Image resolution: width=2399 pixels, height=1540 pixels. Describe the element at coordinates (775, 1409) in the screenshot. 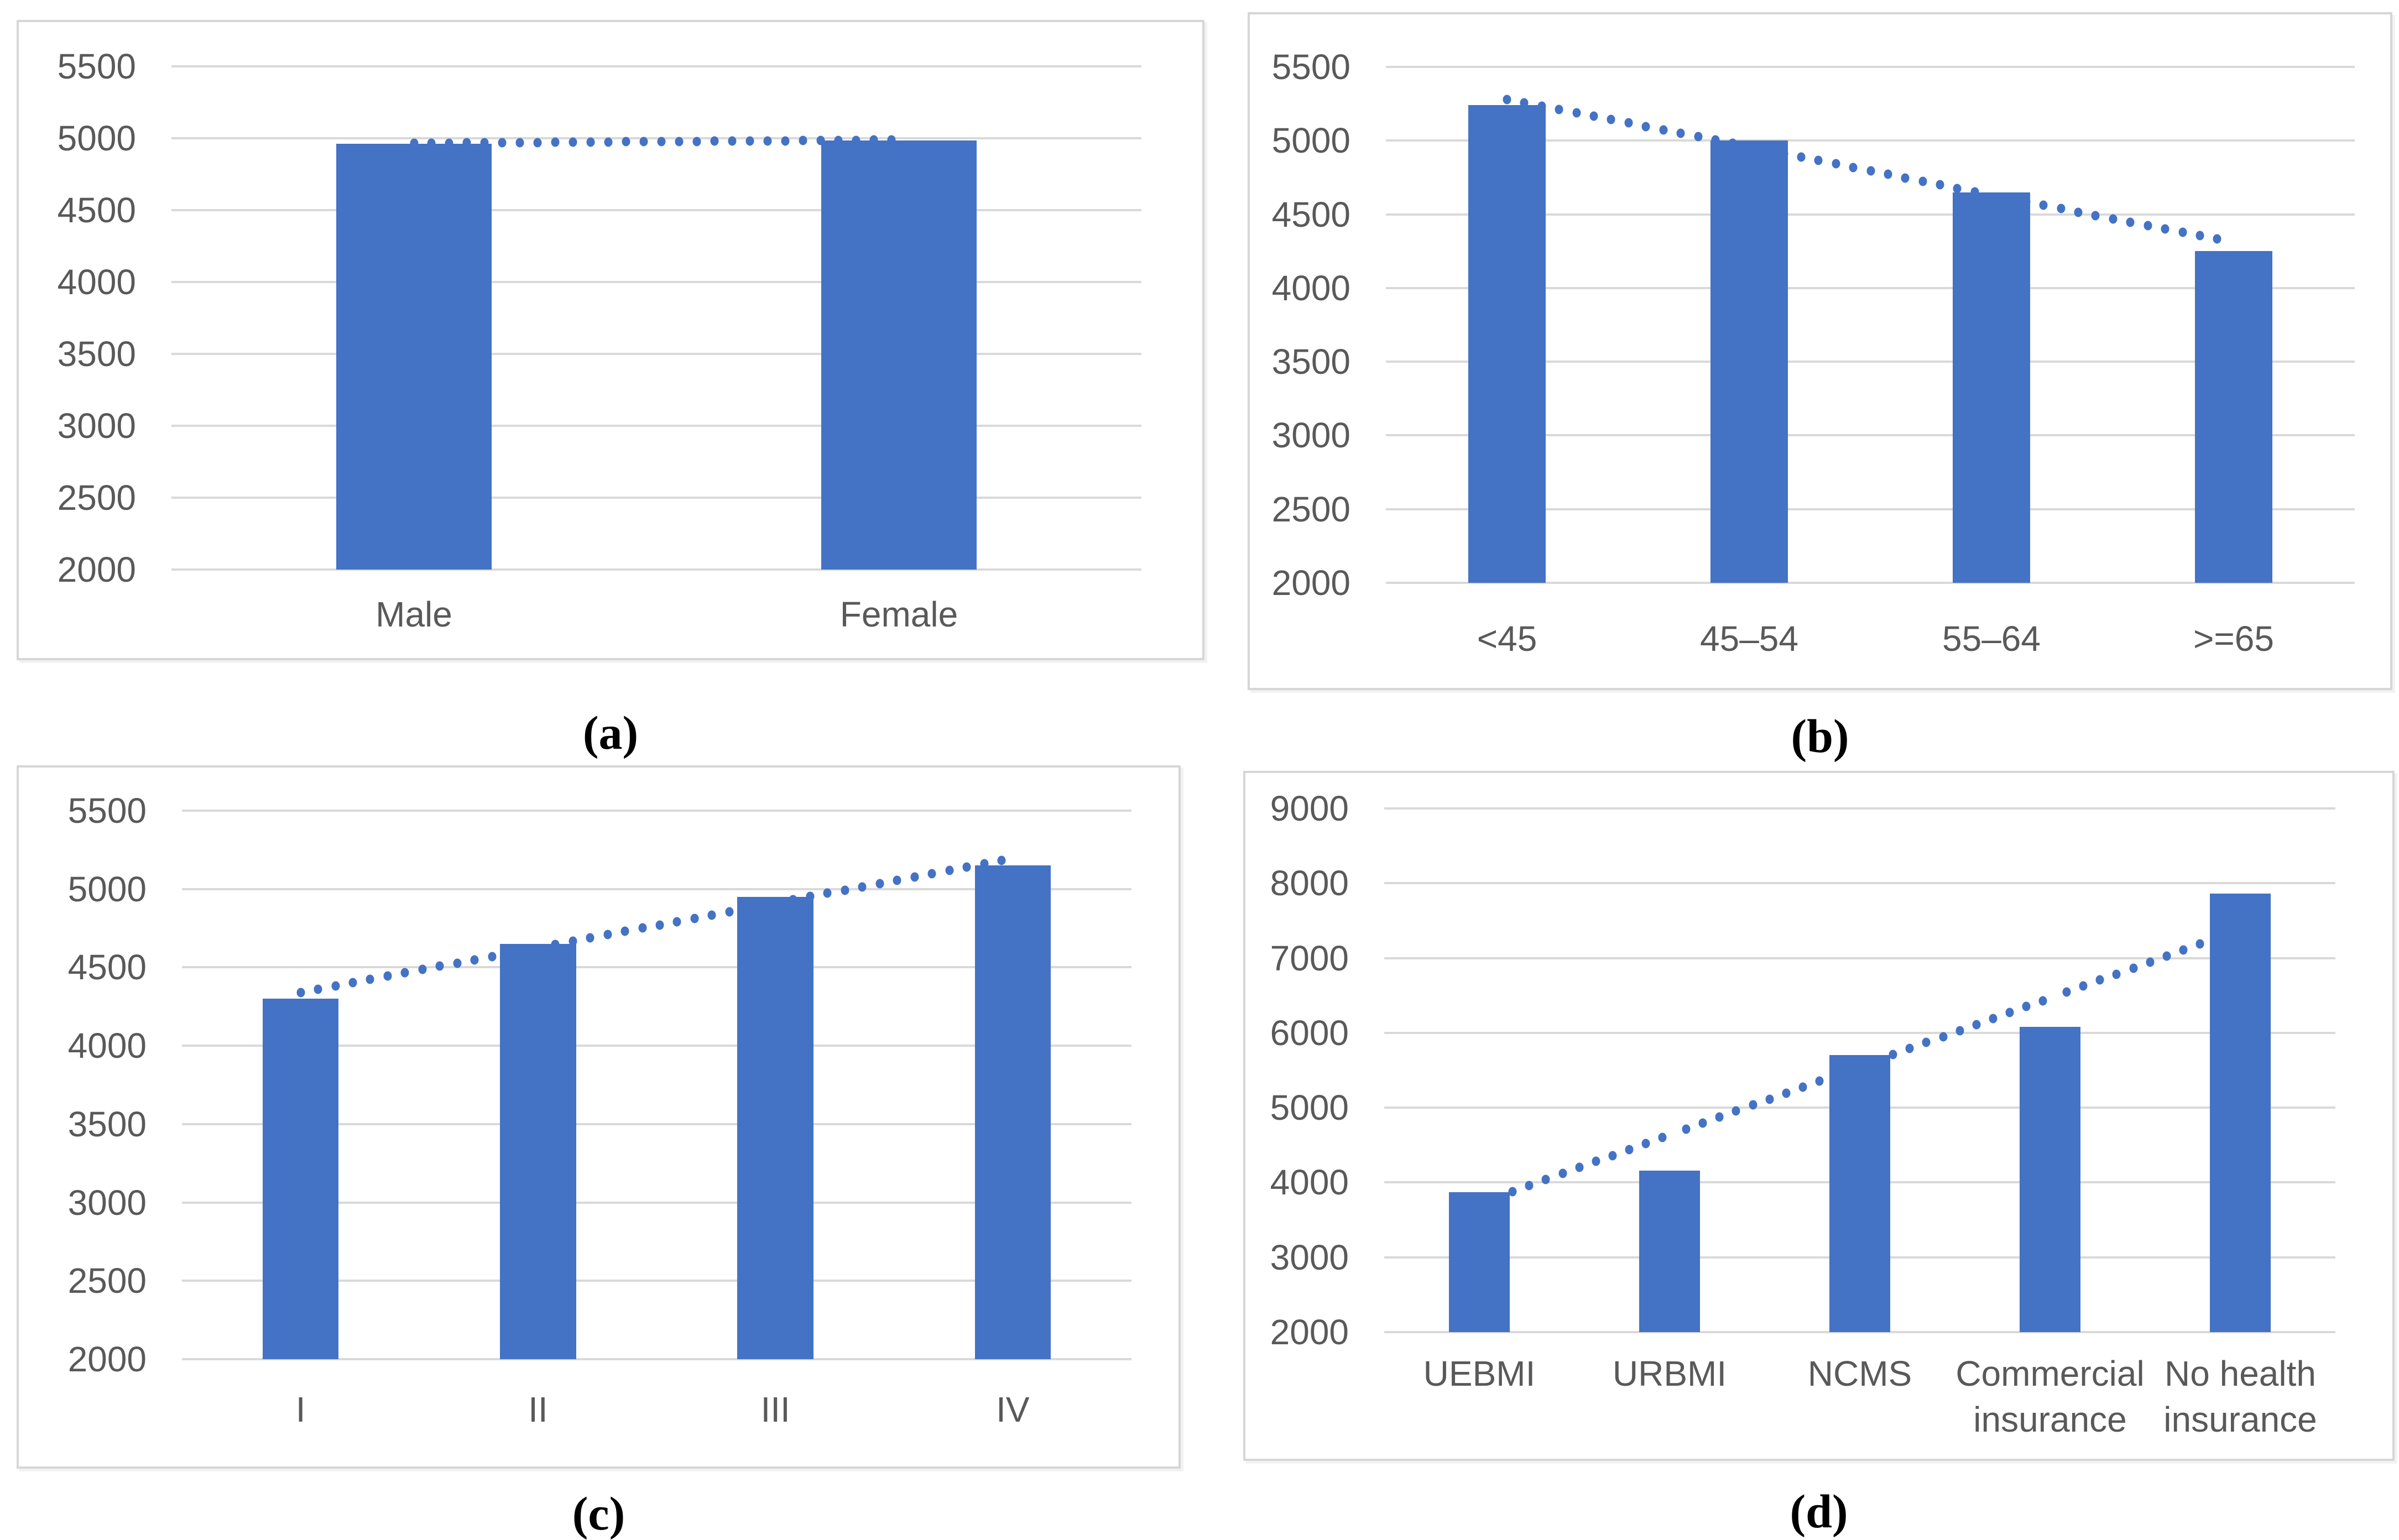

I see `x-axis-category-label: III` at that location.